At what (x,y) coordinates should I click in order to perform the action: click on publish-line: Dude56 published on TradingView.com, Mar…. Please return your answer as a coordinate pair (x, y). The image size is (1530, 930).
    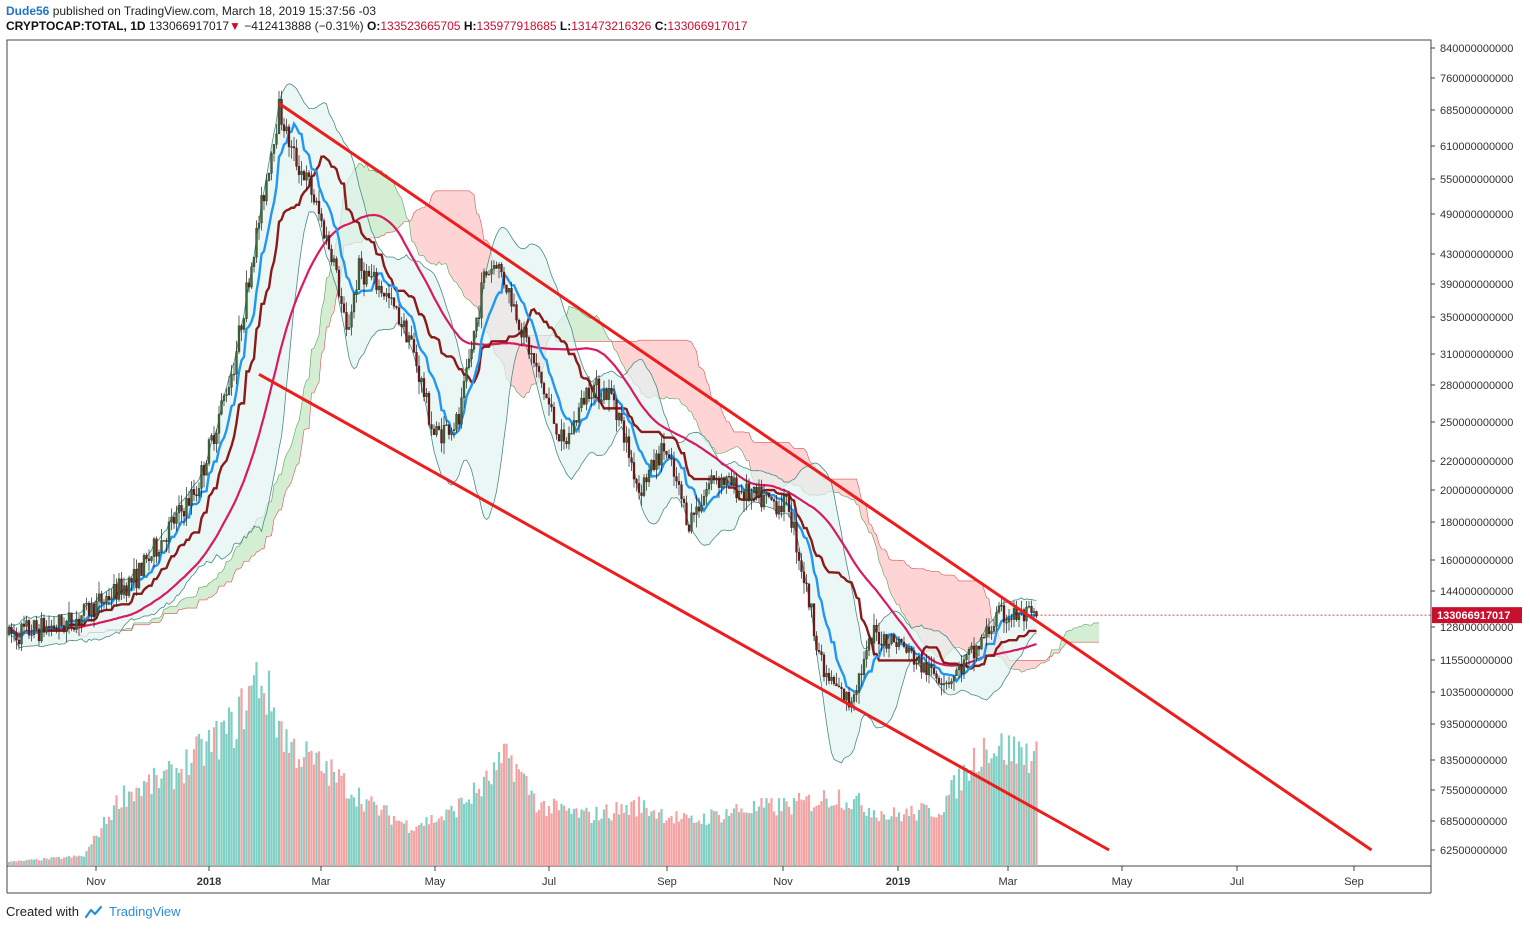
    Looking at the image, I should click on (376, 11).